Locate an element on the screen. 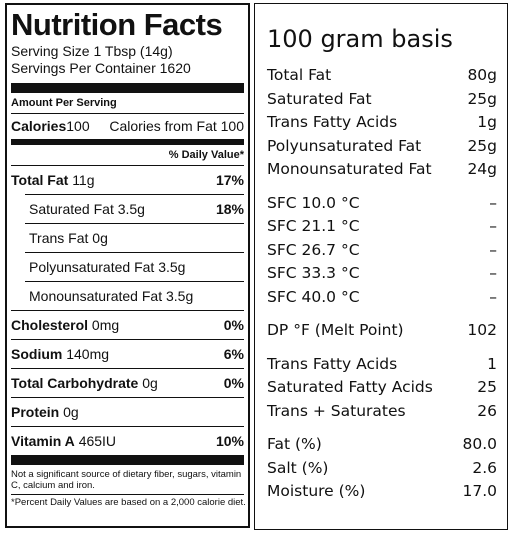 The height and width of the screenshot is (536, 512). basis-row: Saturated Fat 25g is located at coordinates (387, 100).